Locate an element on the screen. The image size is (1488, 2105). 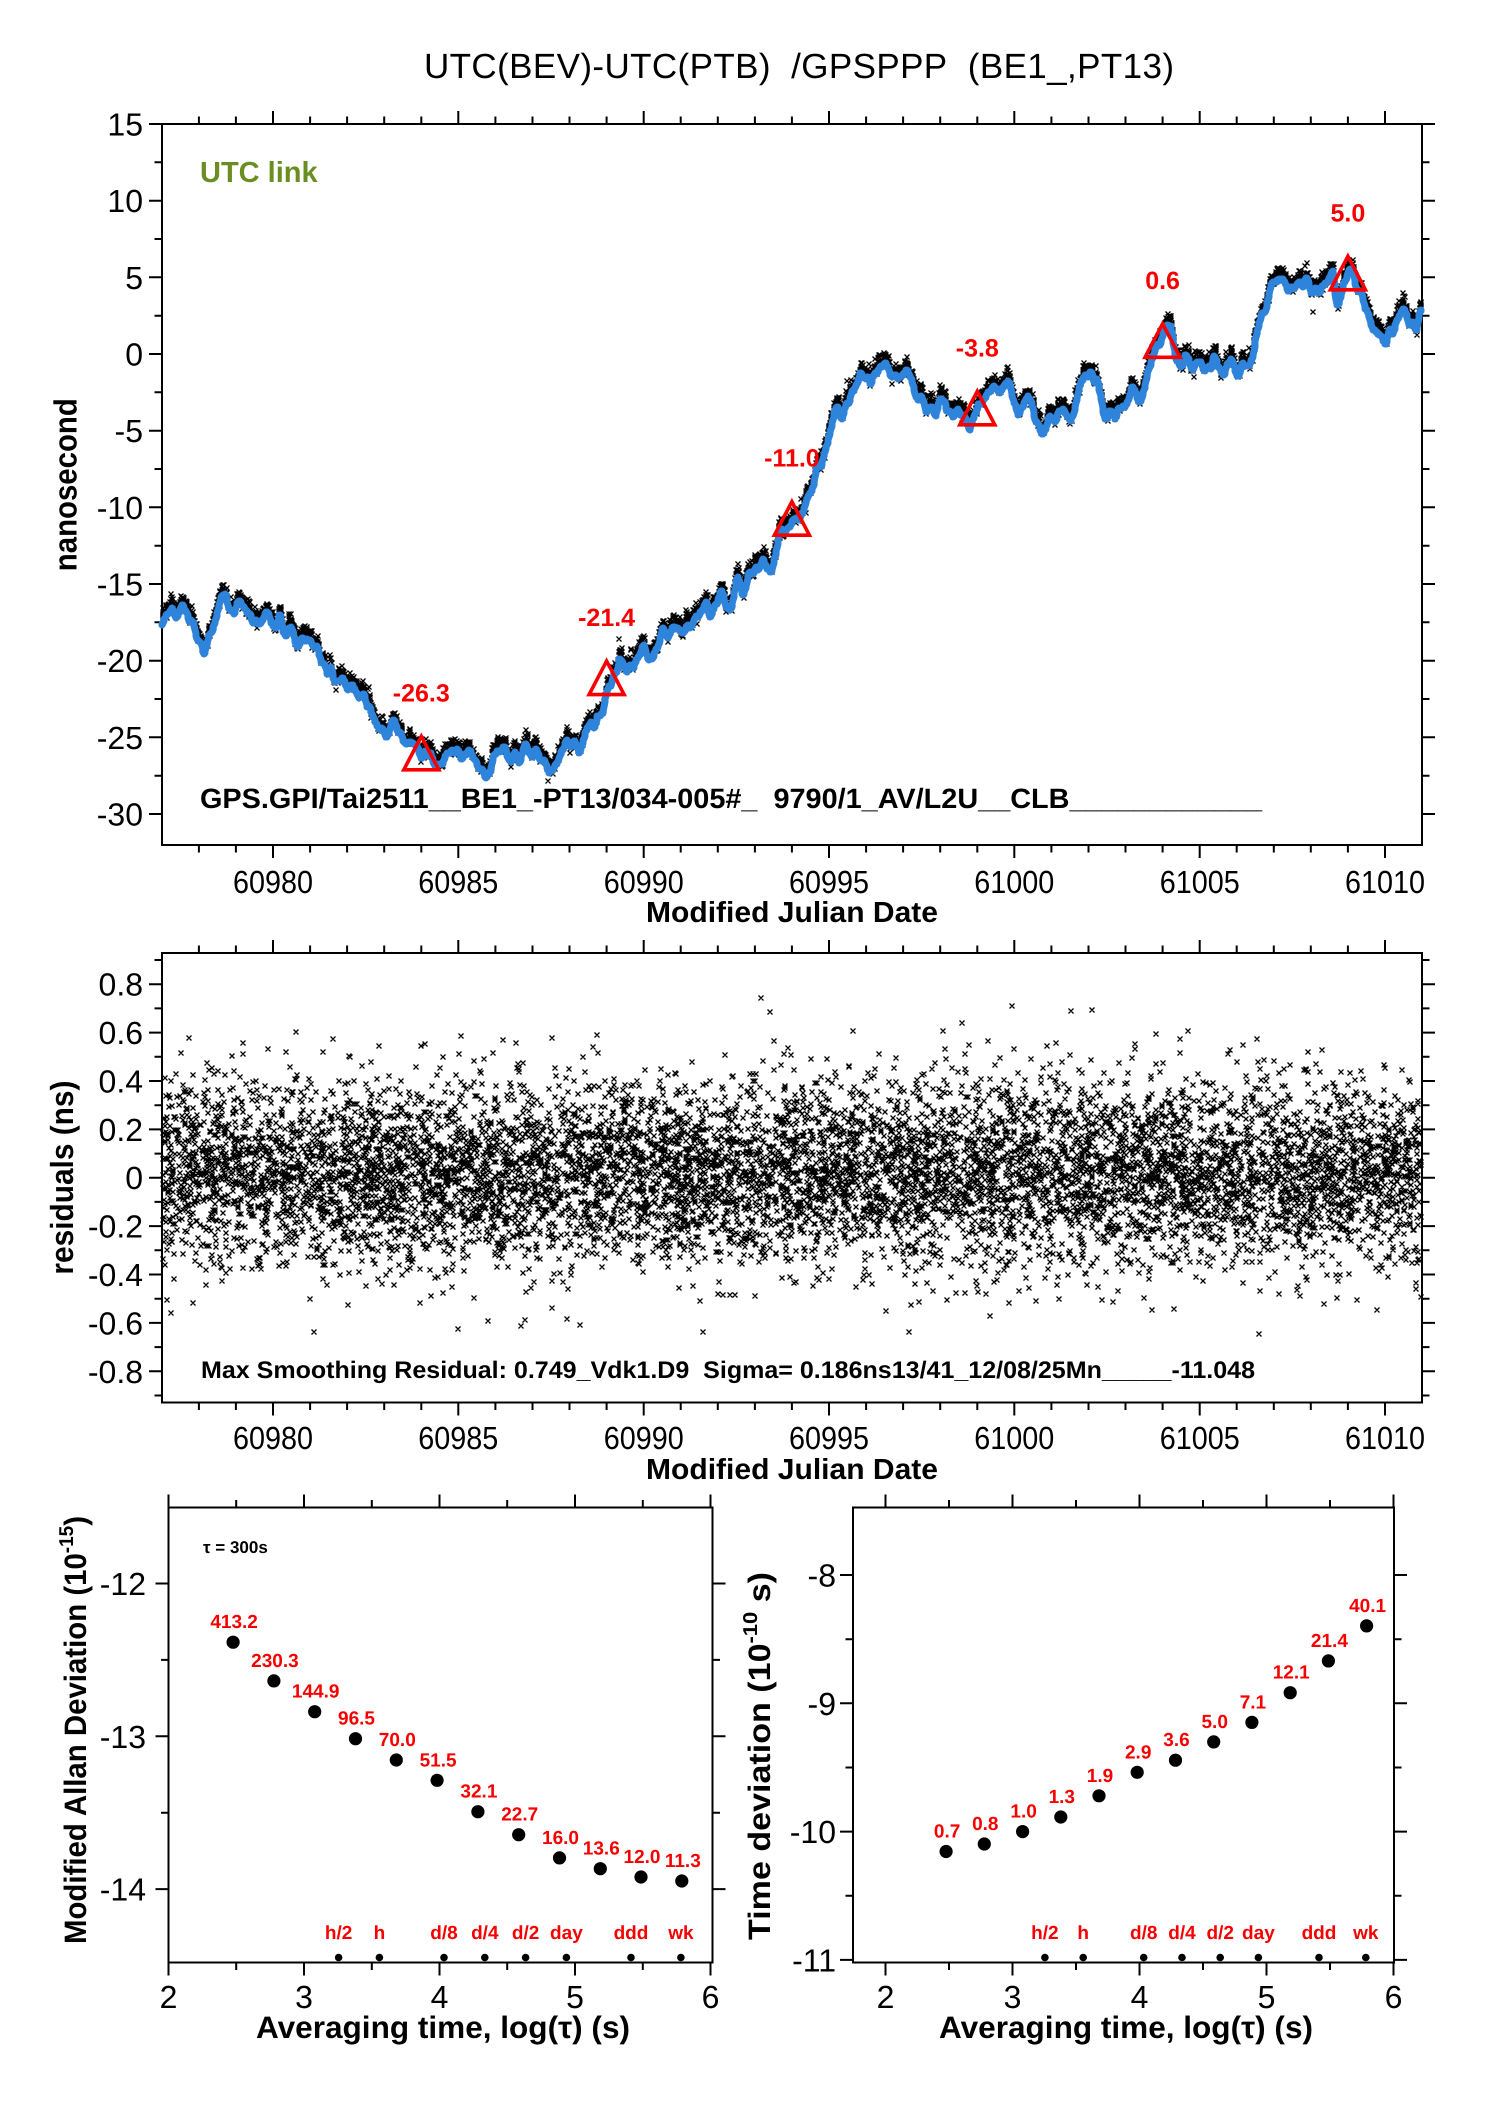
svg-text: -25 is located at coordinates (120, 738).